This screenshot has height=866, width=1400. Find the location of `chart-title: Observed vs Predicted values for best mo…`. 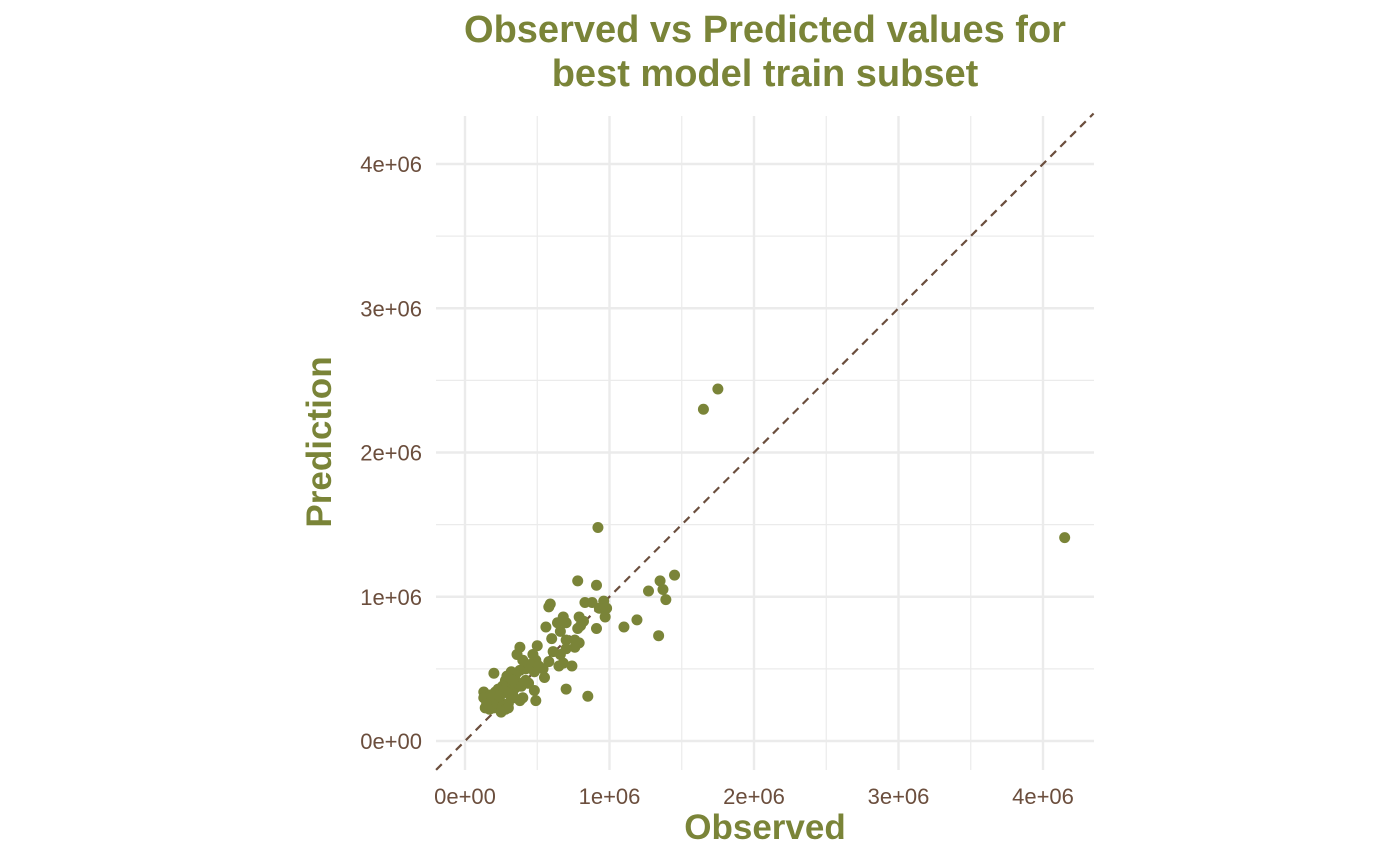

chart-title: Observed vs Predicted values for best mo… is located at coordinates (700, 52).